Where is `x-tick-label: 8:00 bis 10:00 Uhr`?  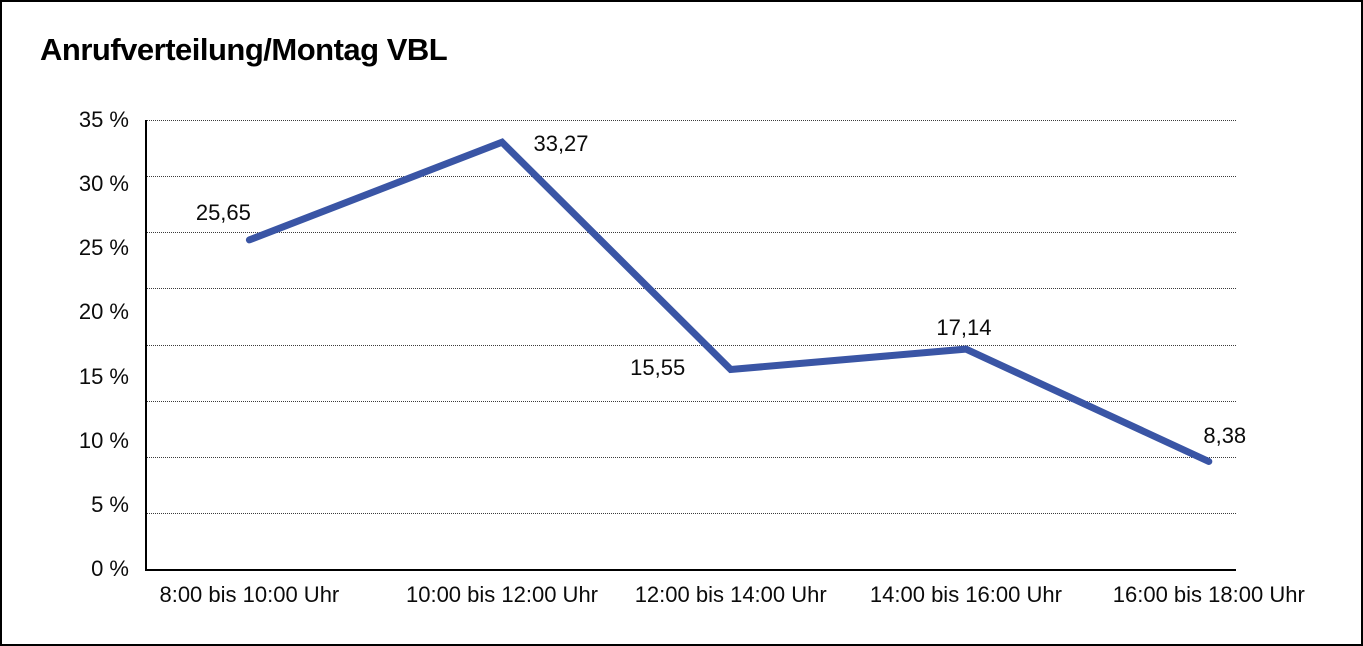
x-tick-label: 8:00 bis 10:00 Uhr is located at coordinates (249, 594).